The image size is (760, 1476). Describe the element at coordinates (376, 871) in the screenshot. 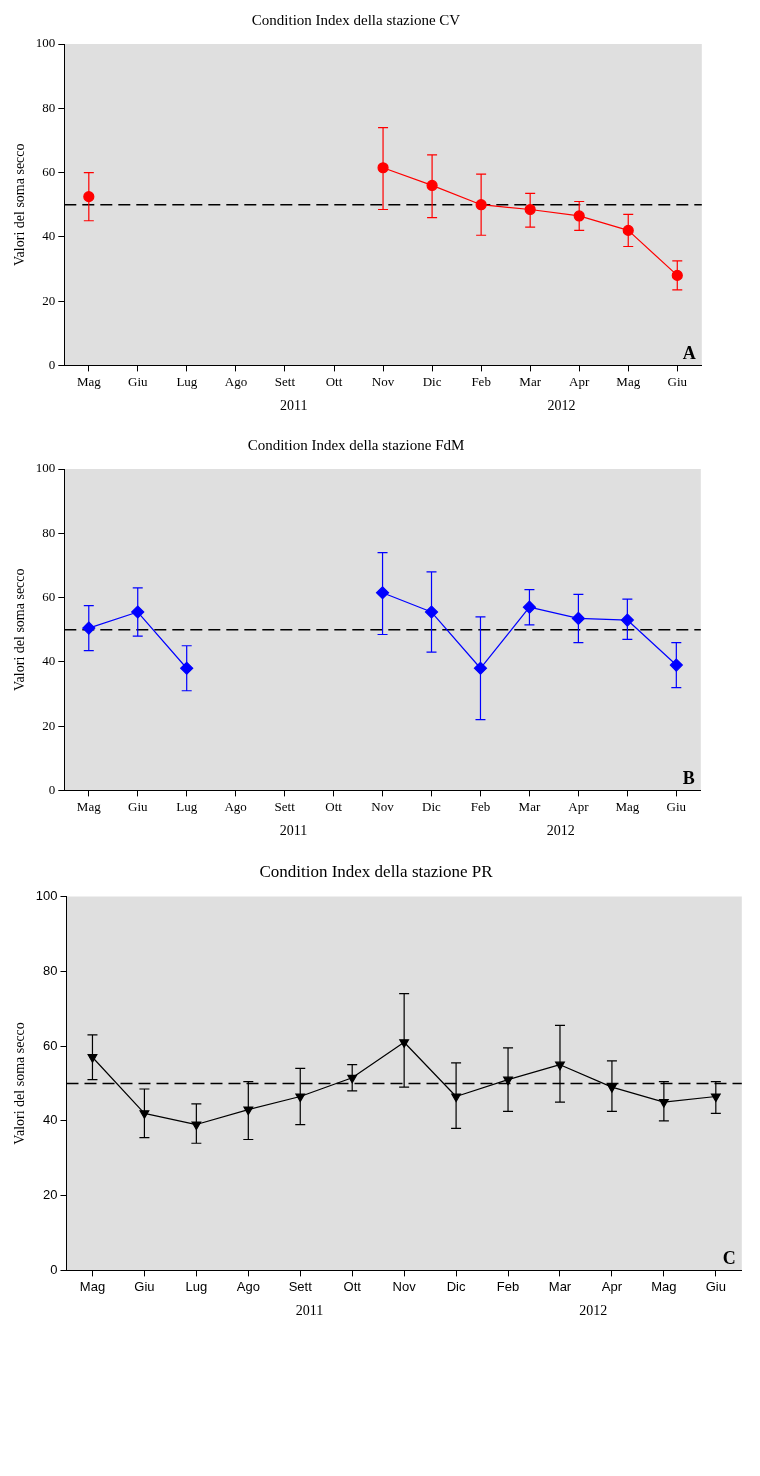

I see `chart-title: Condition Index della stazione PR` at that location.